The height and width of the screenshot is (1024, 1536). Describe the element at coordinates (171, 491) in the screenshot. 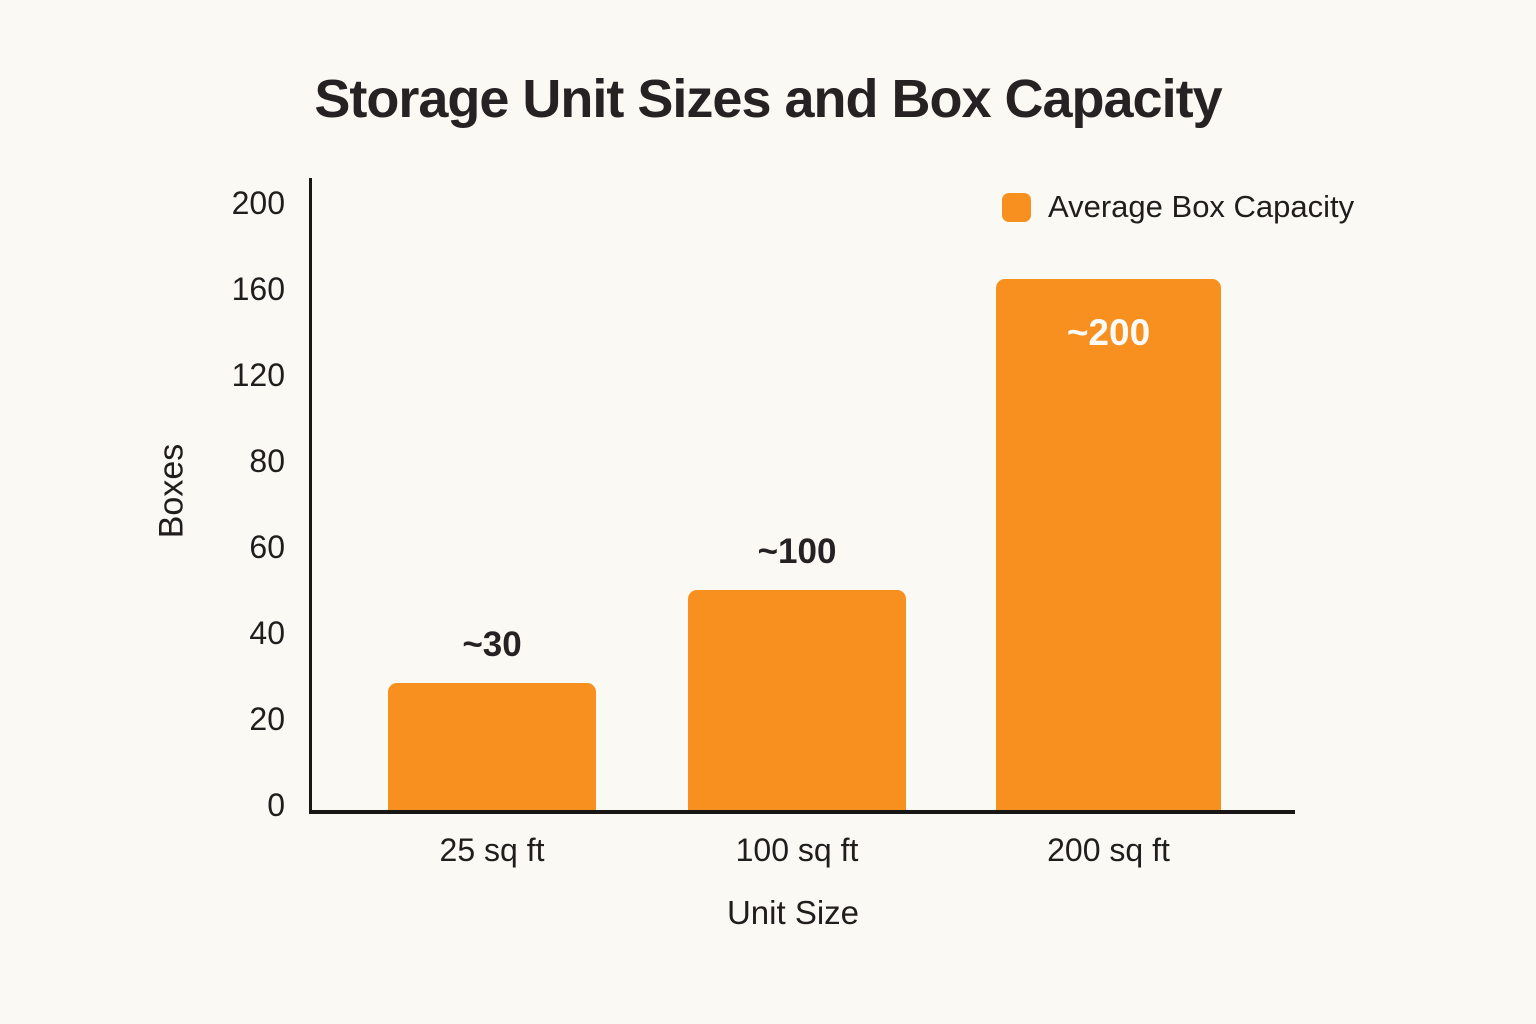

I see `y-axis-title: Boxes` at that location.